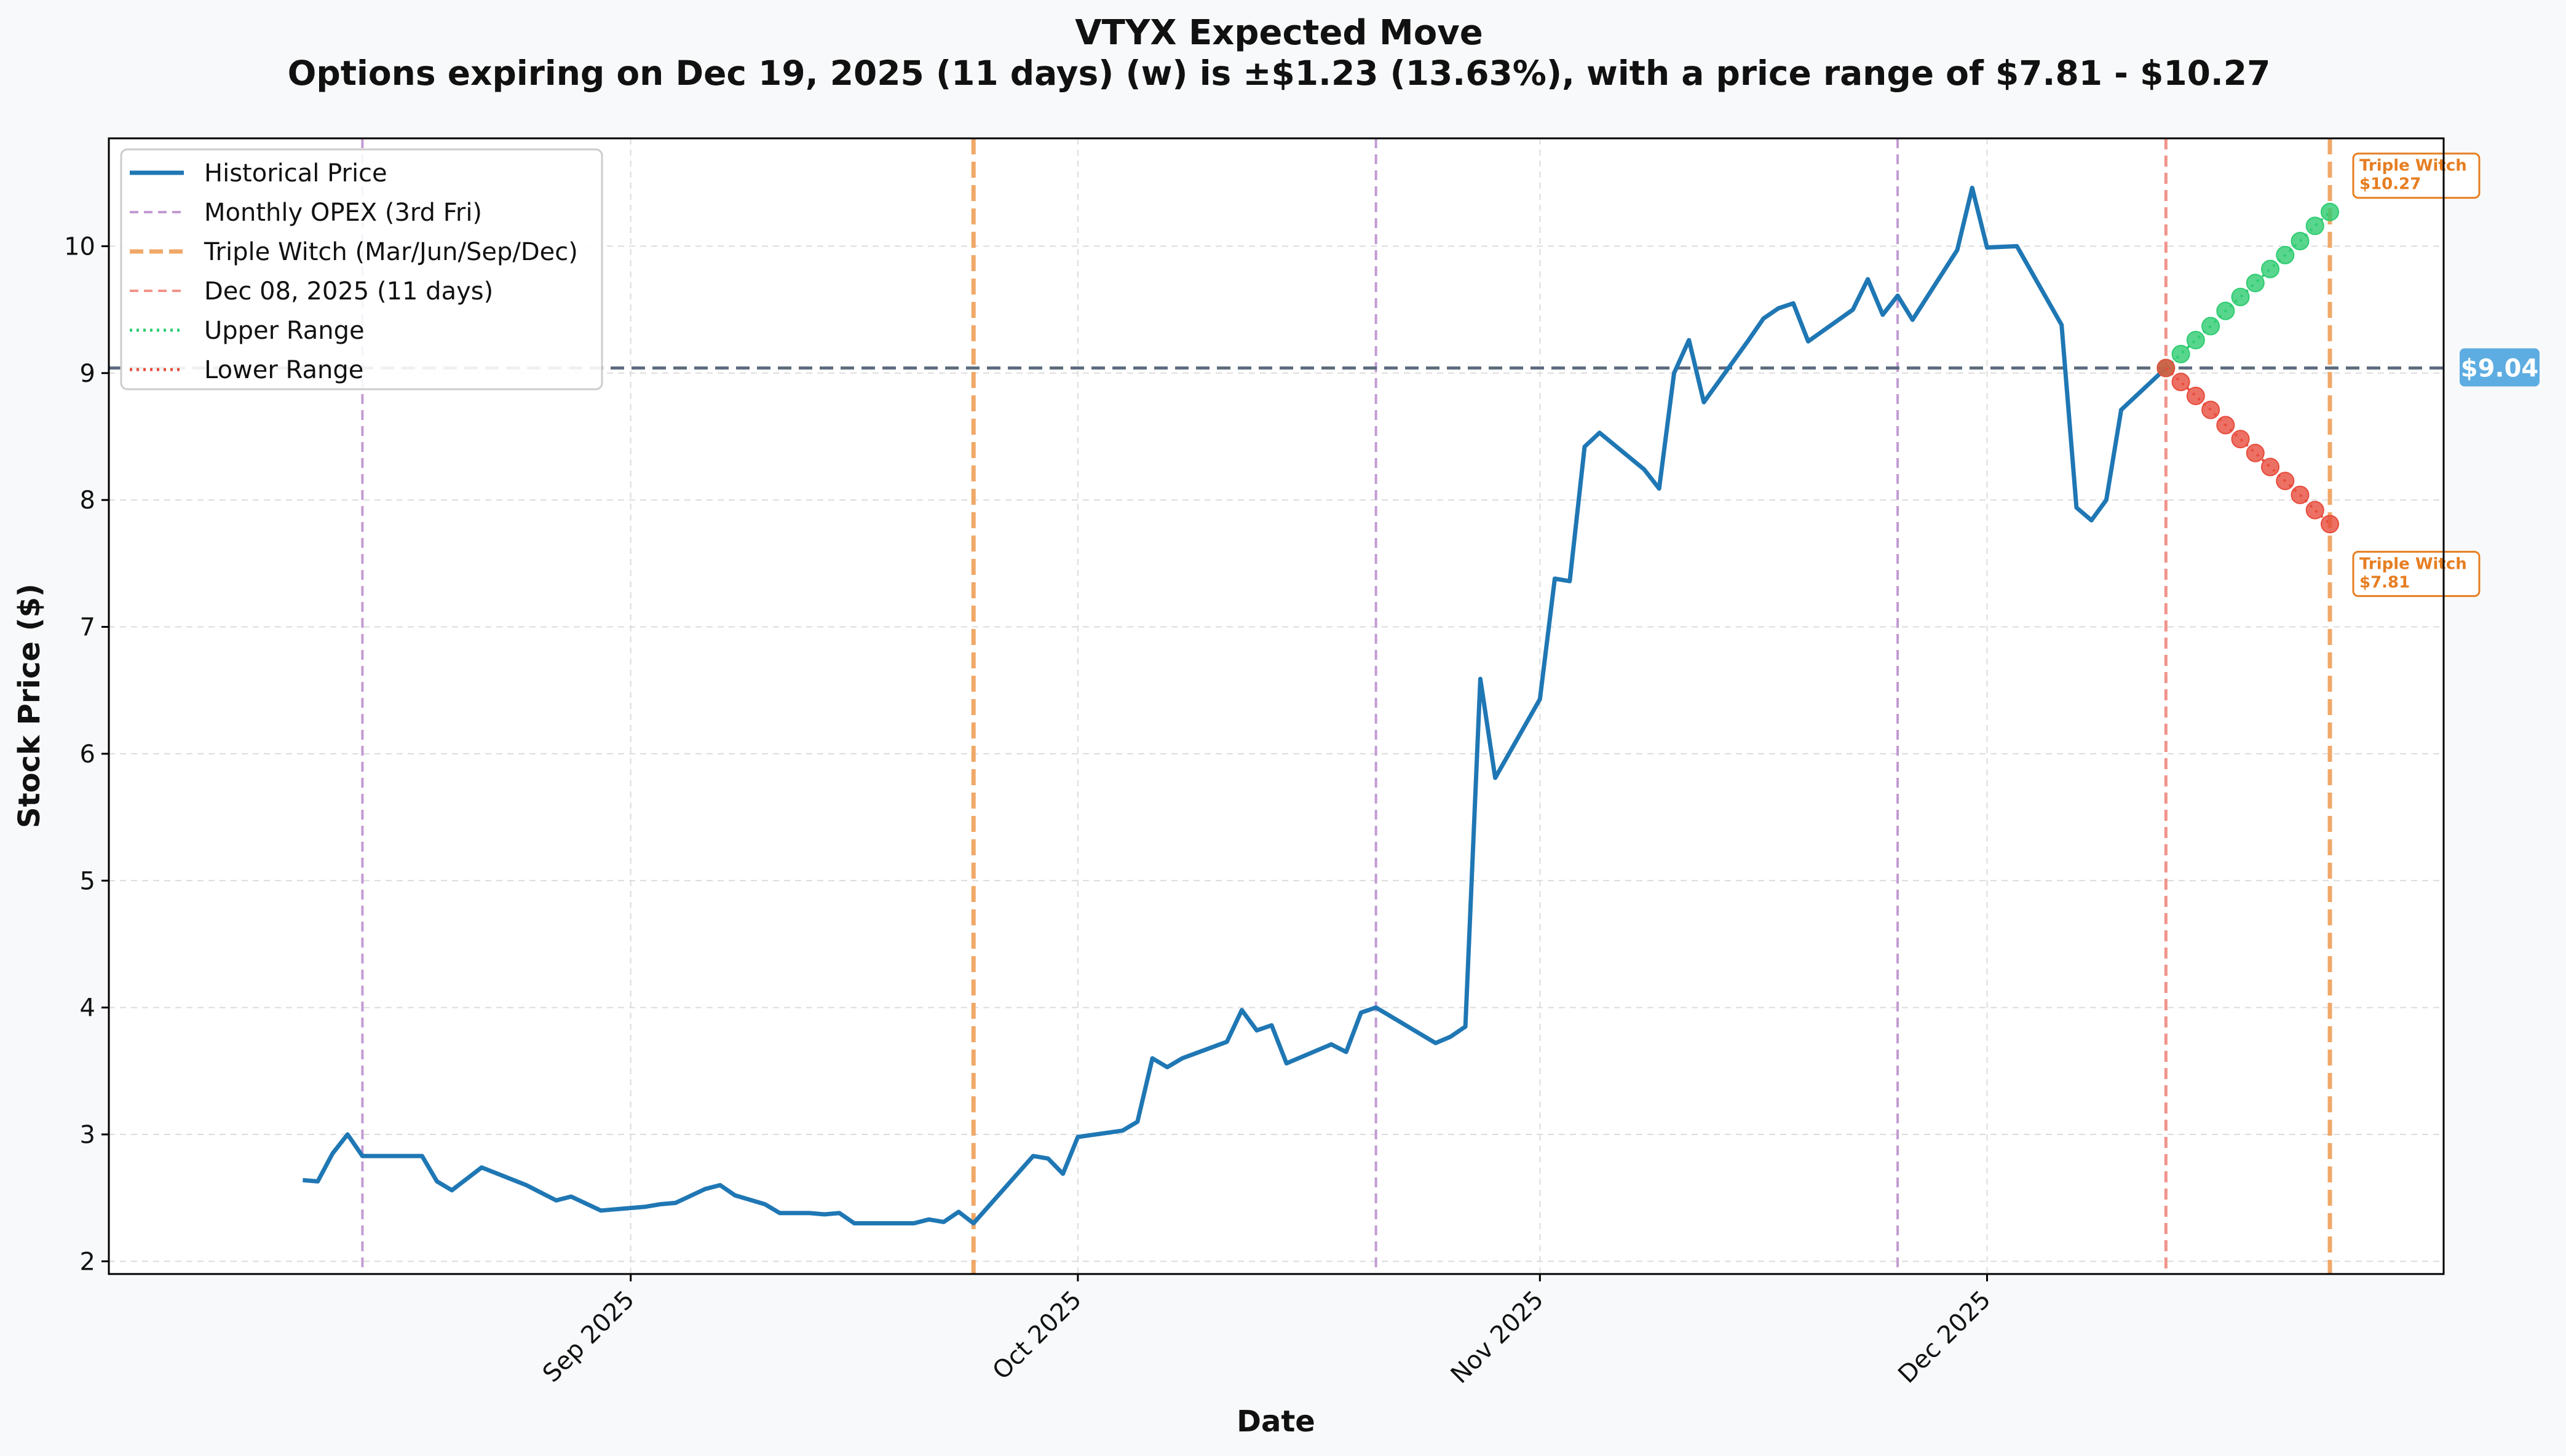  I want to click on legend-label: Dec 08, 2025 (11 days), so click(348, 291).